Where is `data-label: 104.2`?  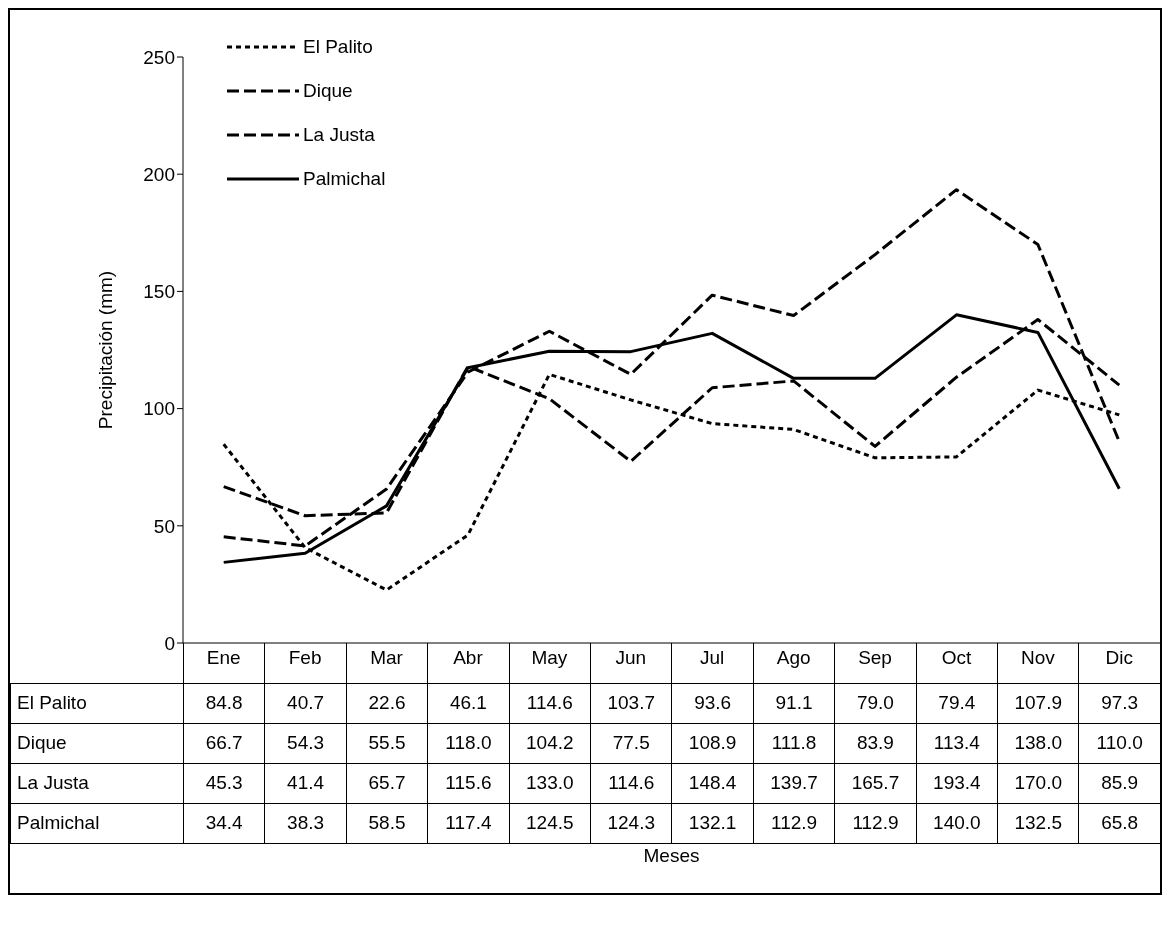
data-label: 104.2 is located at coordinates (550, 743).